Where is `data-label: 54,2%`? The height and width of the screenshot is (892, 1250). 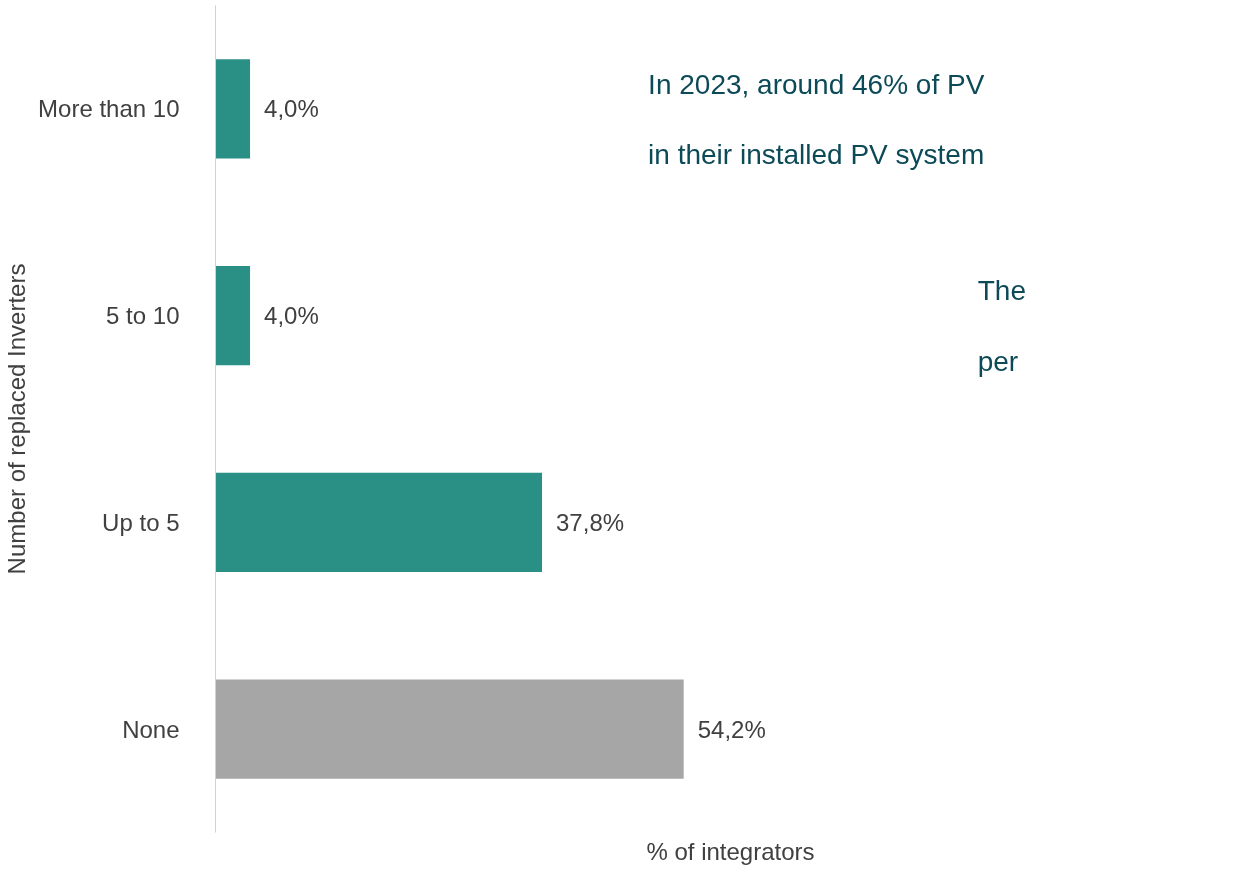 data-label: 54,2% is located at coordinates (731, 729).